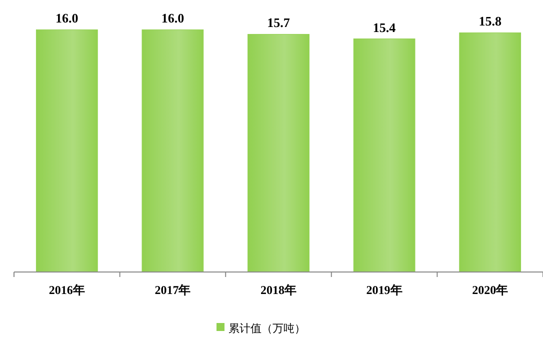 The height and width of the screenshot is (343, 543). I want to click on data-label: 15.4, so click(384, 27).